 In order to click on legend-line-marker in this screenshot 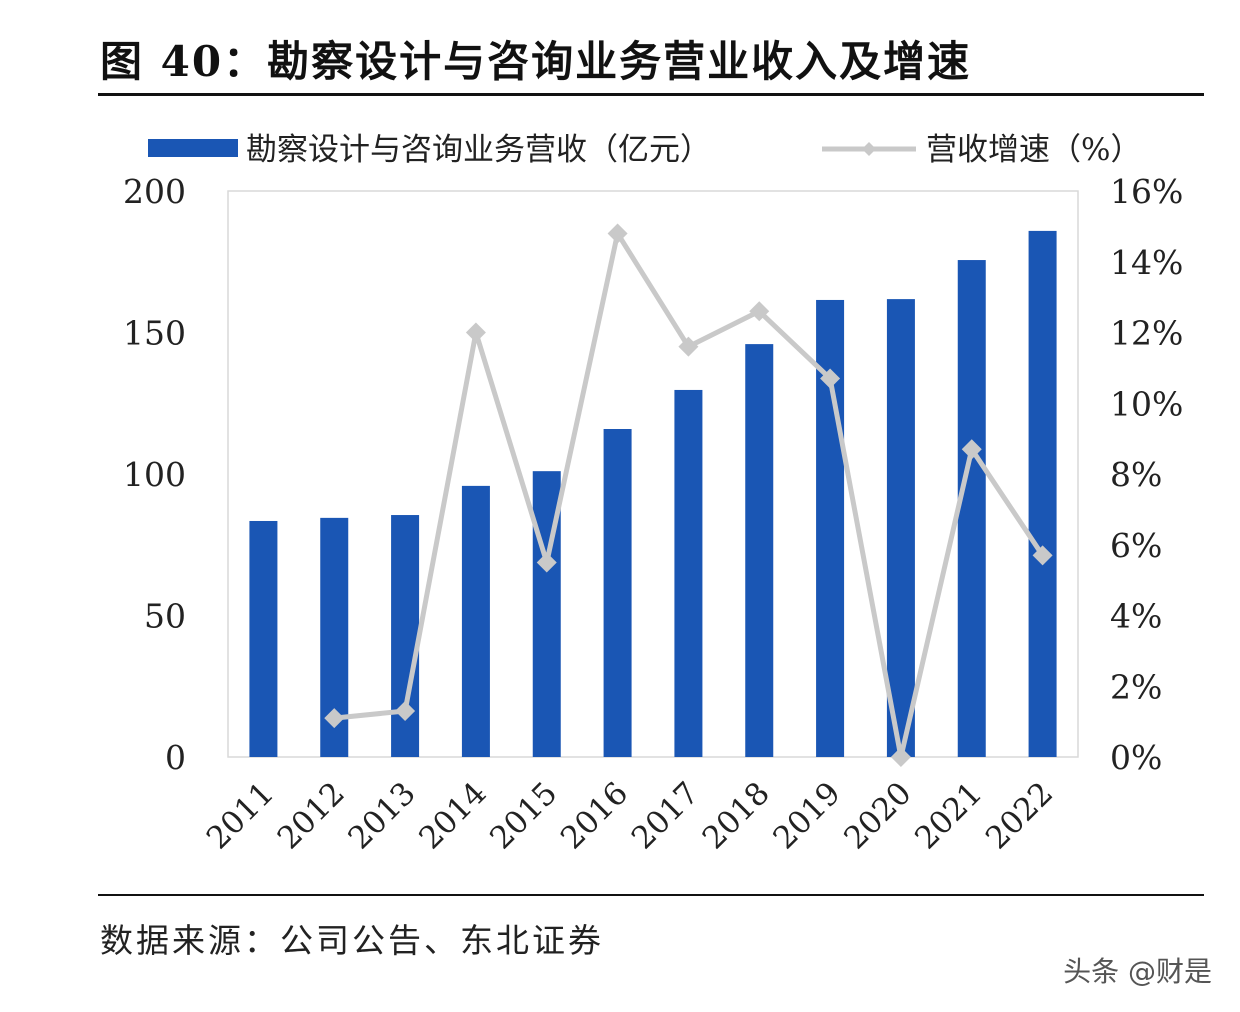, I will do `click(869, 149)`.